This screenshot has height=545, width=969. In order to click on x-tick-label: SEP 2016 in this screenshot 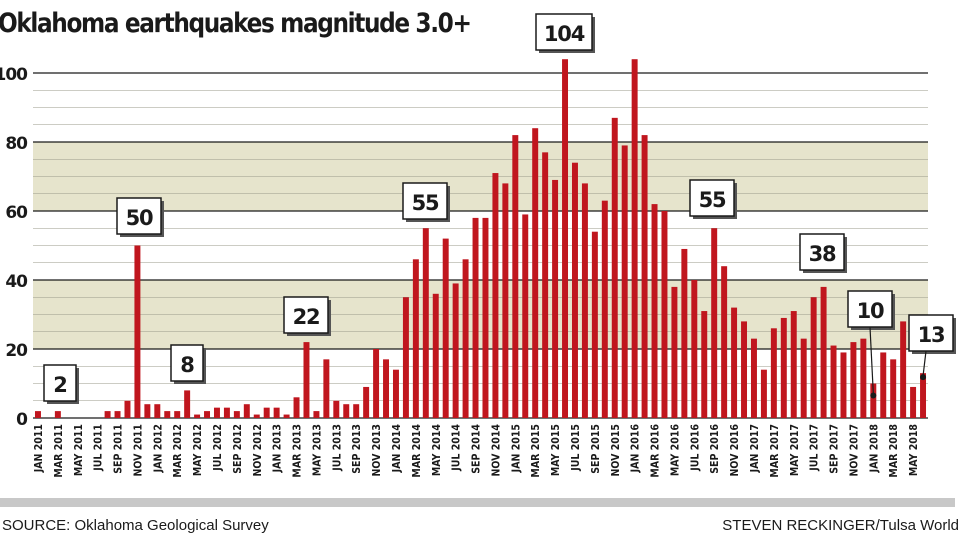, I will do `click(715, 449)`.